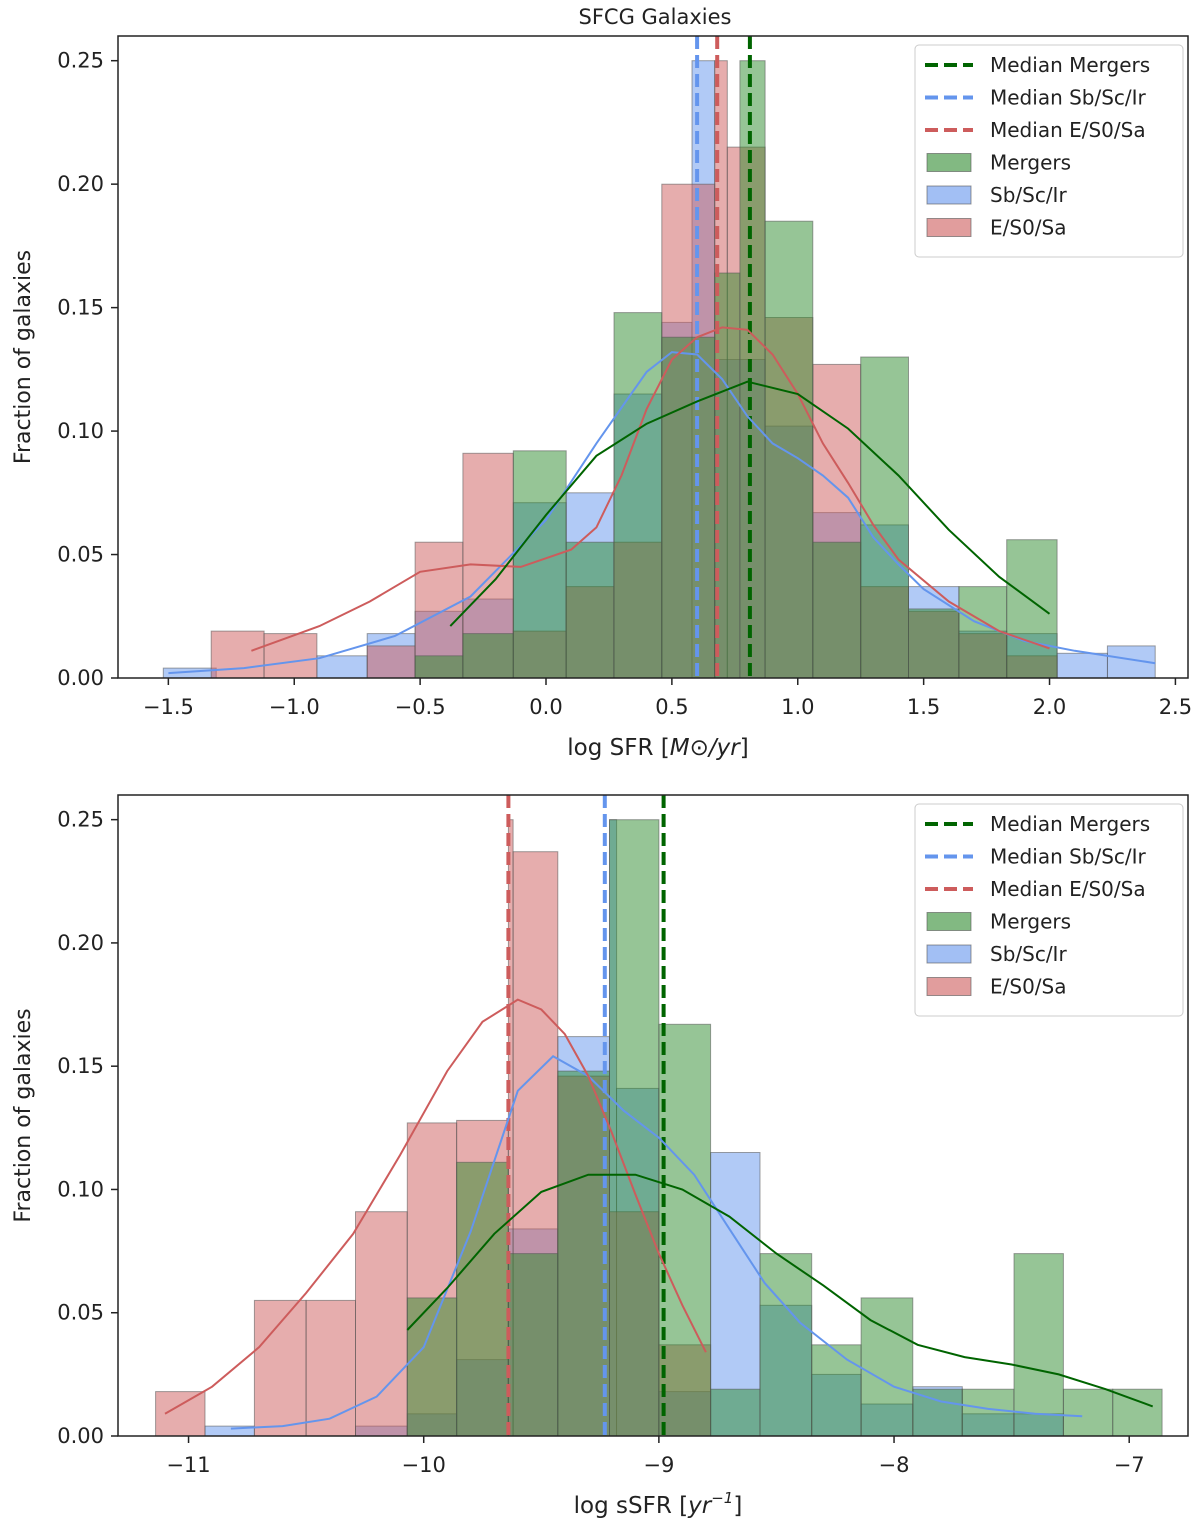 The image size is (1200, 1525). Describe the element at coordinates (1068, 857) in the screenshot. I see `legend-label: Median Sb/Sc/Ir` at that location.